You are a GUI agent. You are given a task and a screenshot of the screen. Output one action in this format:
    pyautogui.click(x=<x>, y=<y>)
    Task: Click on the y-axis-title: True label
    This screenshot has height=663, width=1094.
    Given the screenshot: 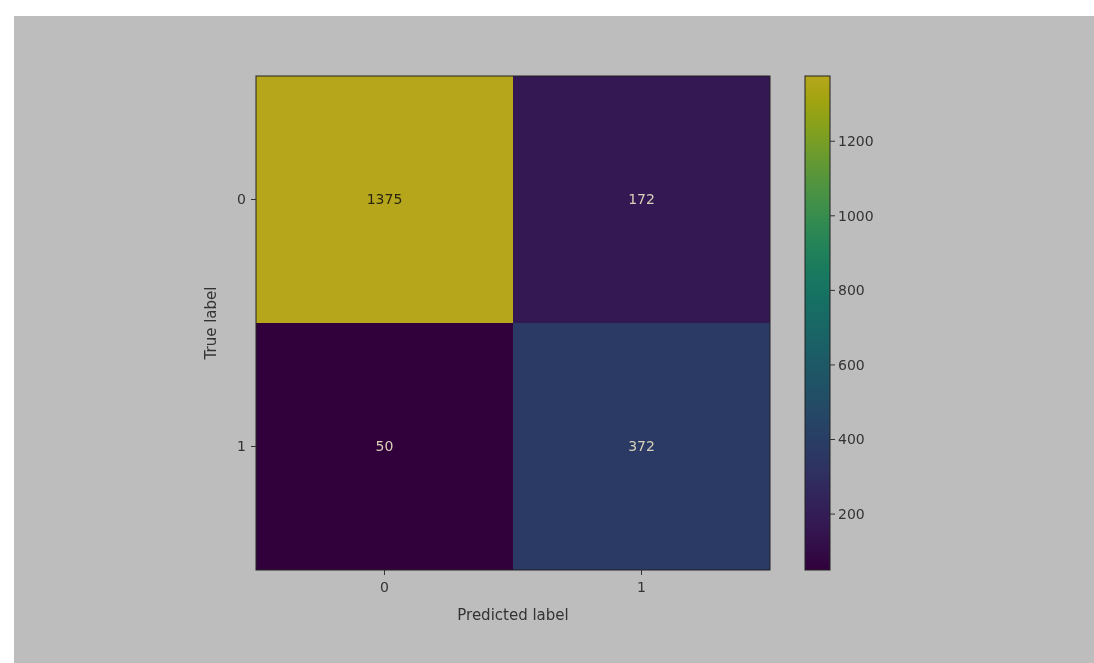 What is the action you would take?
    pyautogui.click(x=211, y=323)
    